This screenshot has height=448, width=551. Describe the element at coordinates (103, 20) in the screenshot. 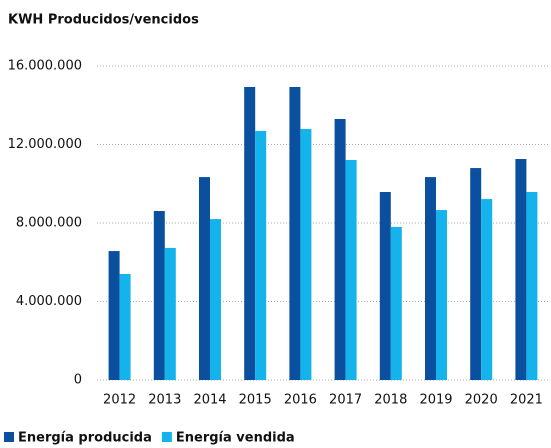

I see `chart-title: KWH Producidos/vencidos` at that location.